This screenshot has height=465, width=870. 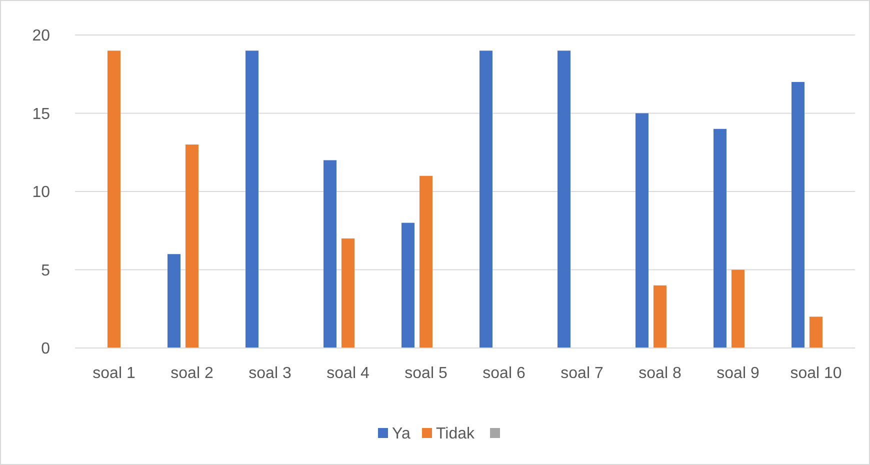 I want to click on y-tick-label: 20, so click(x=41, y=36).